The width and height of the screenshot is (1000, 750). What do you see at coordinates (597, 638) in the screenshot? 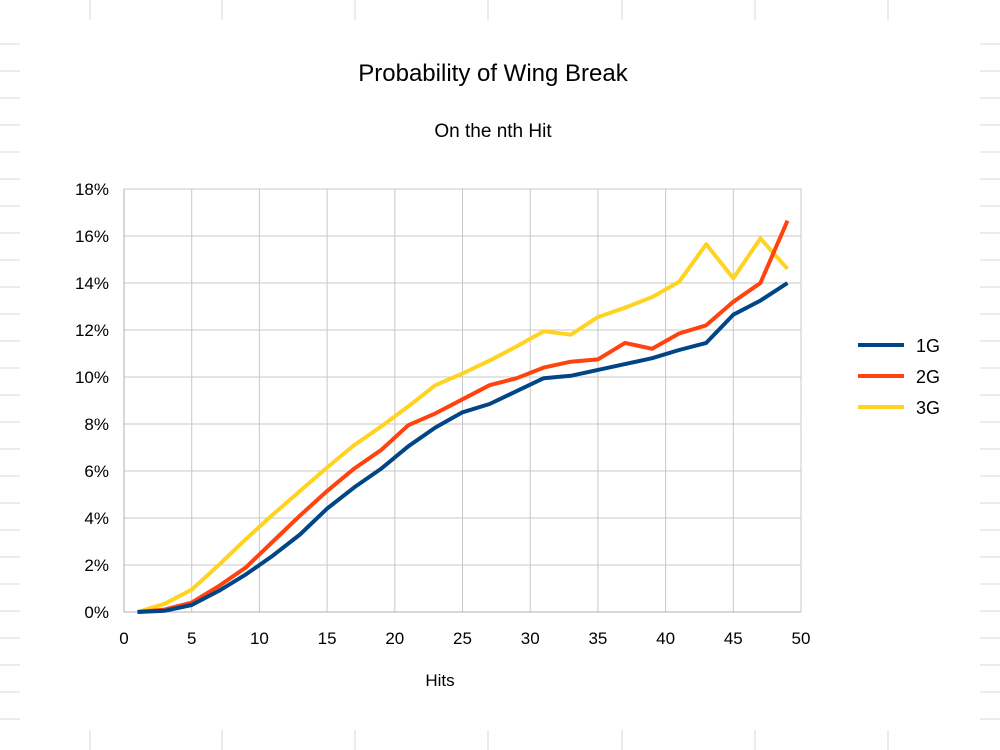
I see `x-tick-label: 35` at bounding box center [597, 638].